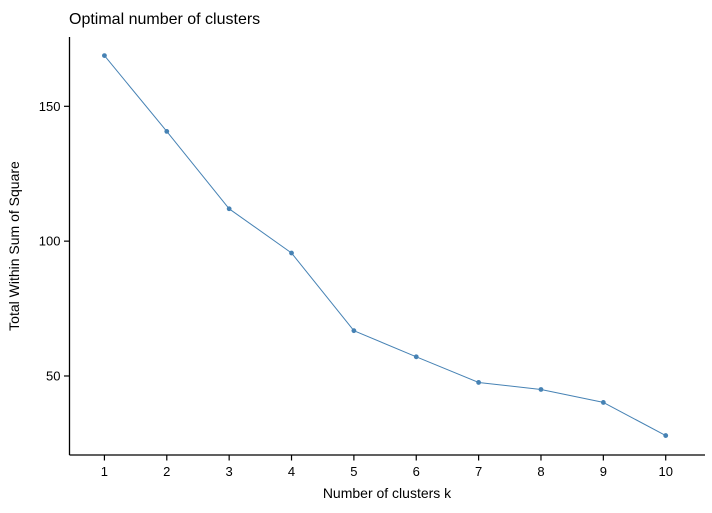 The width and height of the screenshot is (712, 513). I want to click on x-tick-label: 3, so click(229, 471).